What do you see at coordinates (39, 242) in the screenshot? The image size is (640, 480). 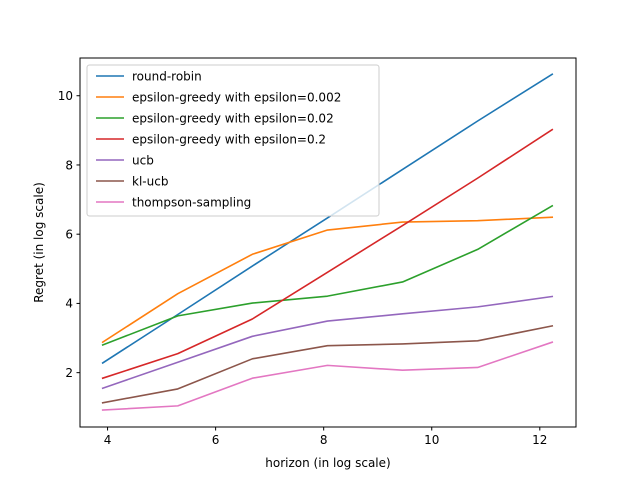 I see `y-axis-label: Regret (in log scale)` at bounding box center [39, 242].